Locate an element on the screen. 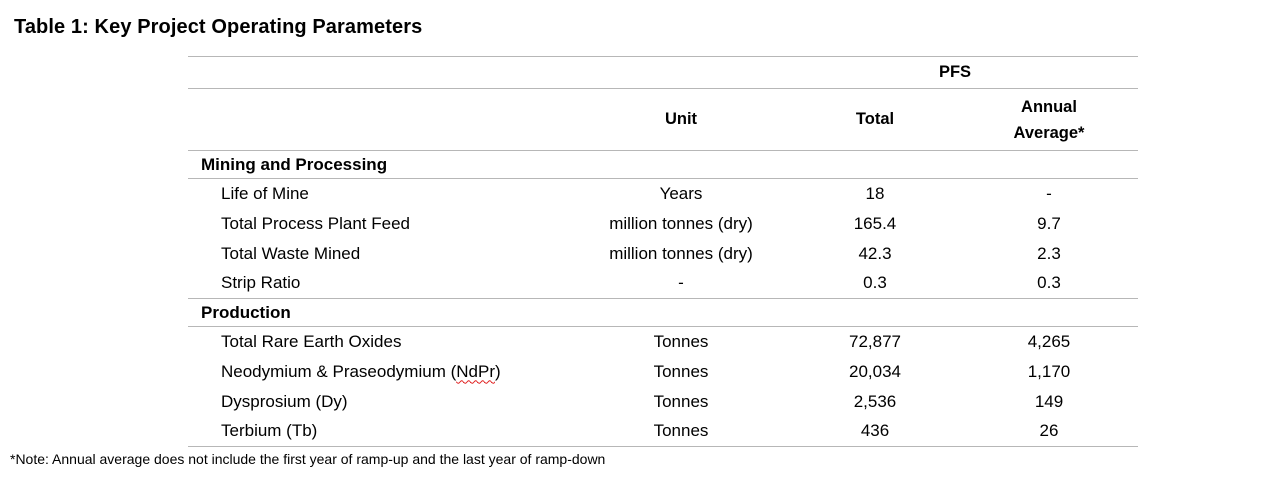  column-header-unit: Unit is located at coordinates (681, 119).